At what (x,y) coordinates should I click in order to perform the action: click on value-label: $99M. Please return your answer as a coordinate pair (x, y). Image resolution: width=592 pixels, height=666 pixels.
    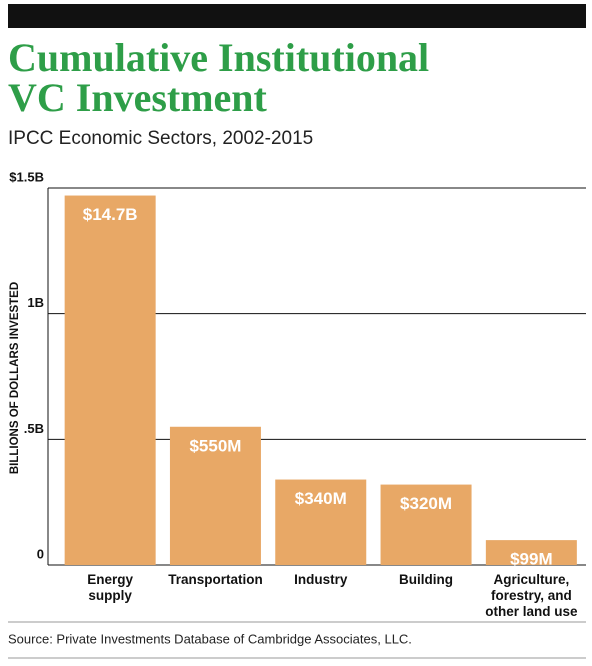
    Looking at the image, I should click on (531, 559).